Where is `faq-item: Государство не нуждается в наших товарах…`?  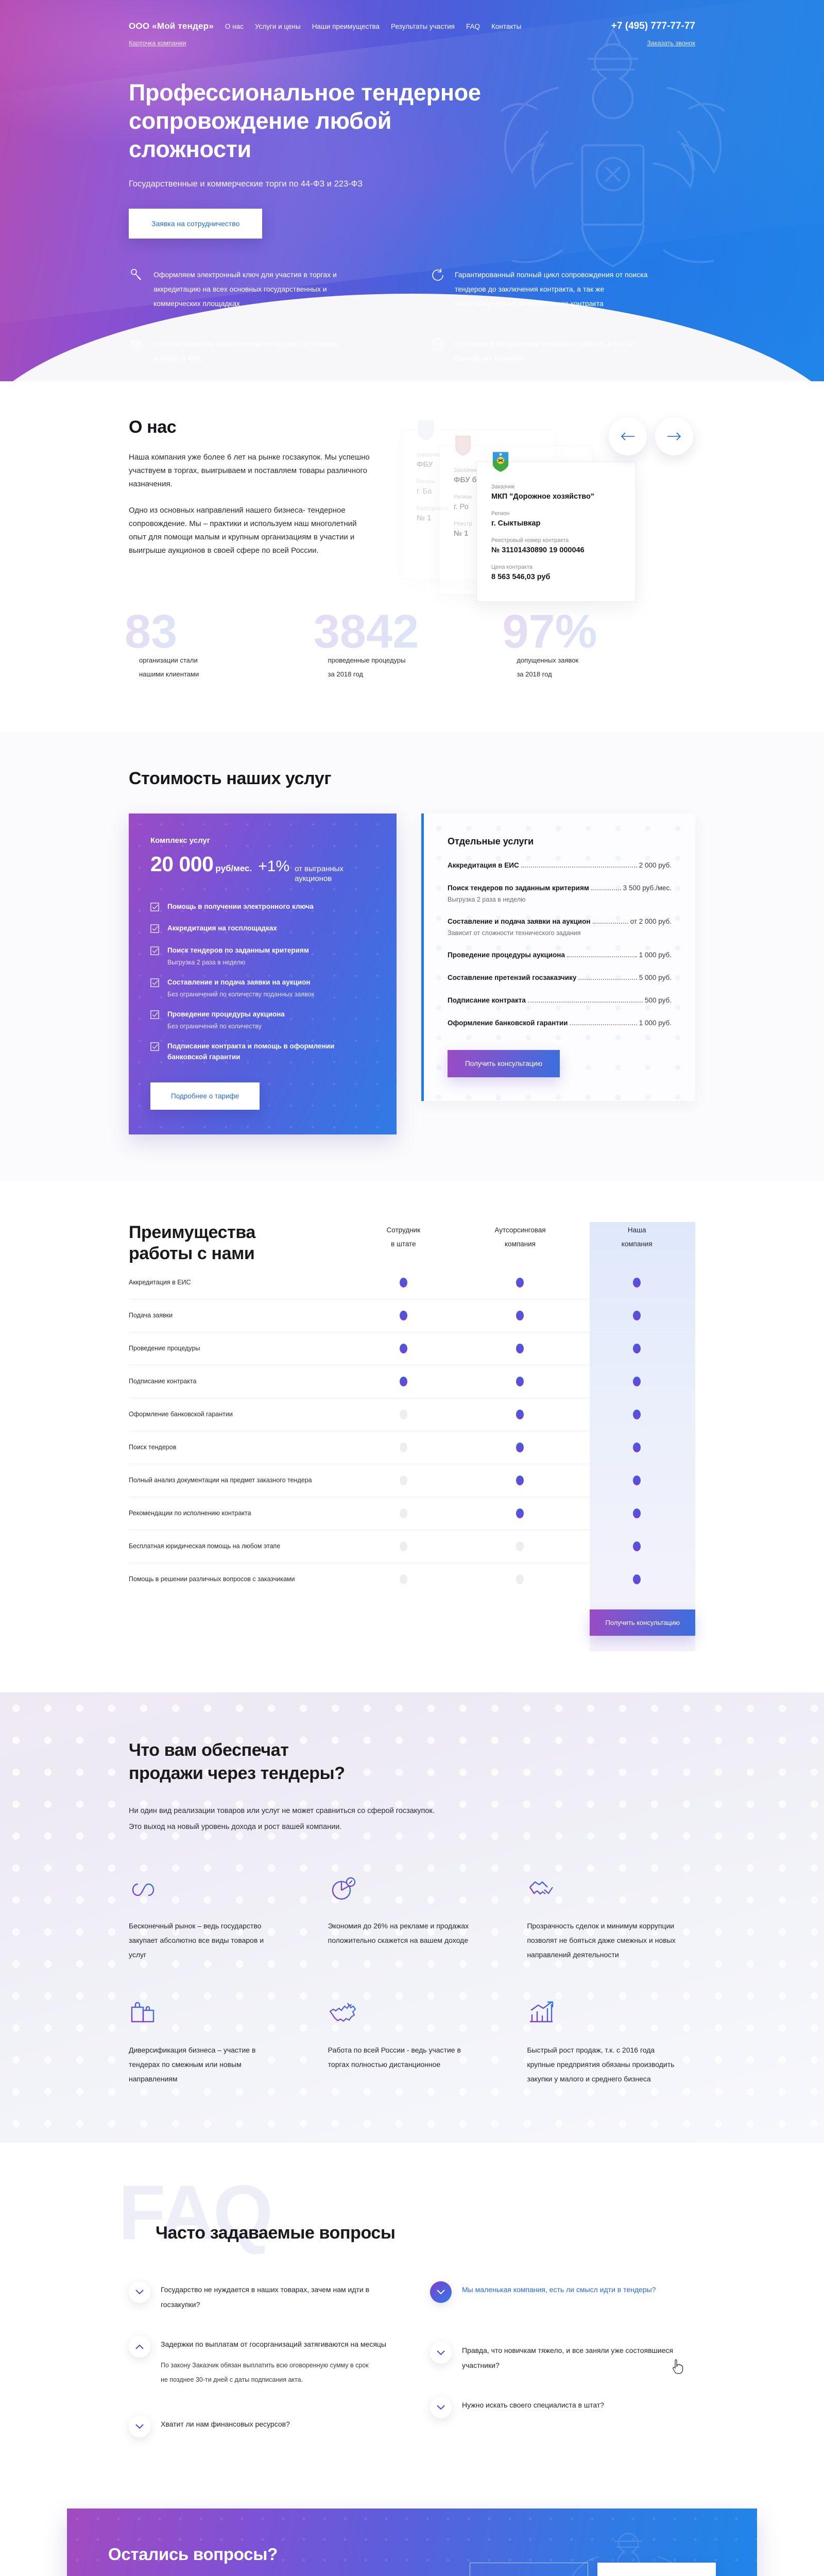
faq-item: Государство не нуждается в наших товарах… is located at coordinates (261, 2296).